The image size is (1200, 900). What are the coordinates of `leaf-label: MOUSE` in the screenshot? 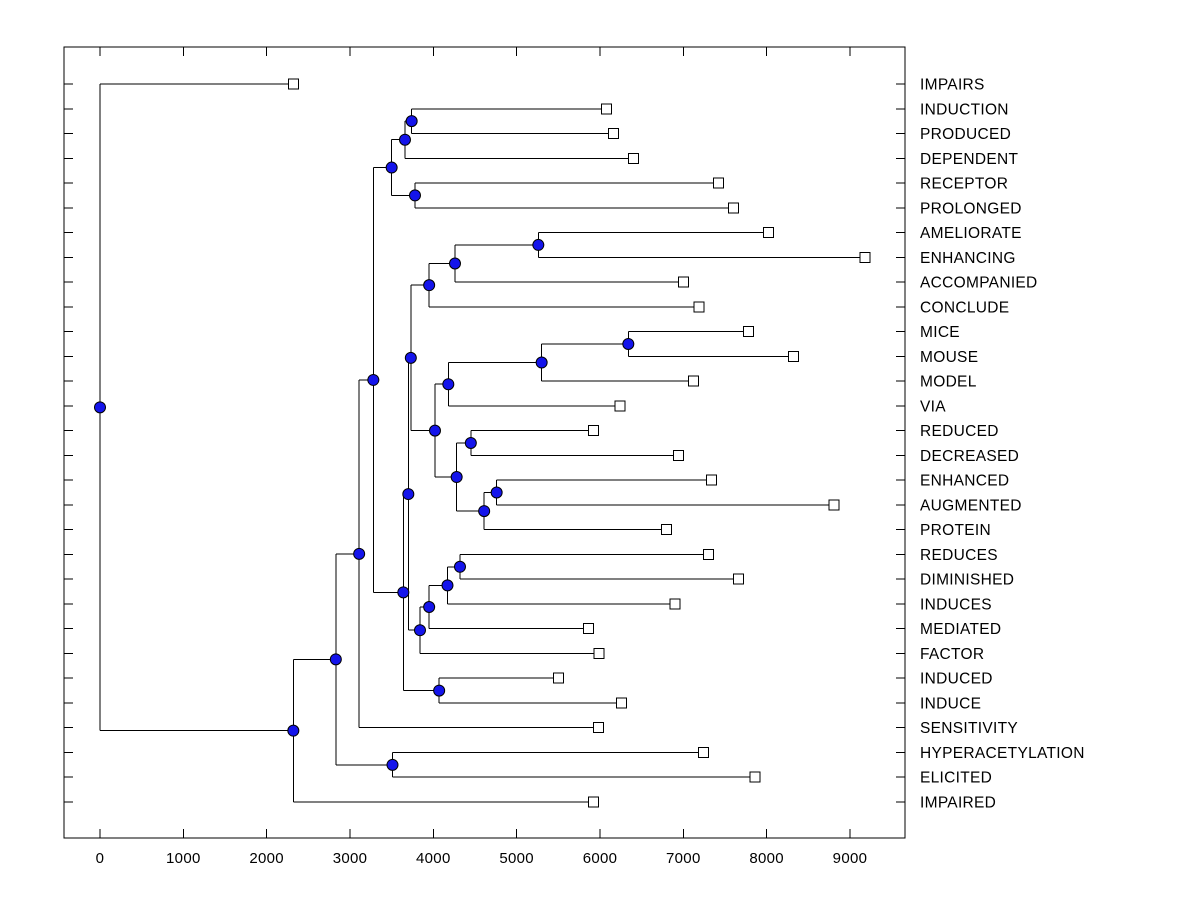 It's located at (949, 357).